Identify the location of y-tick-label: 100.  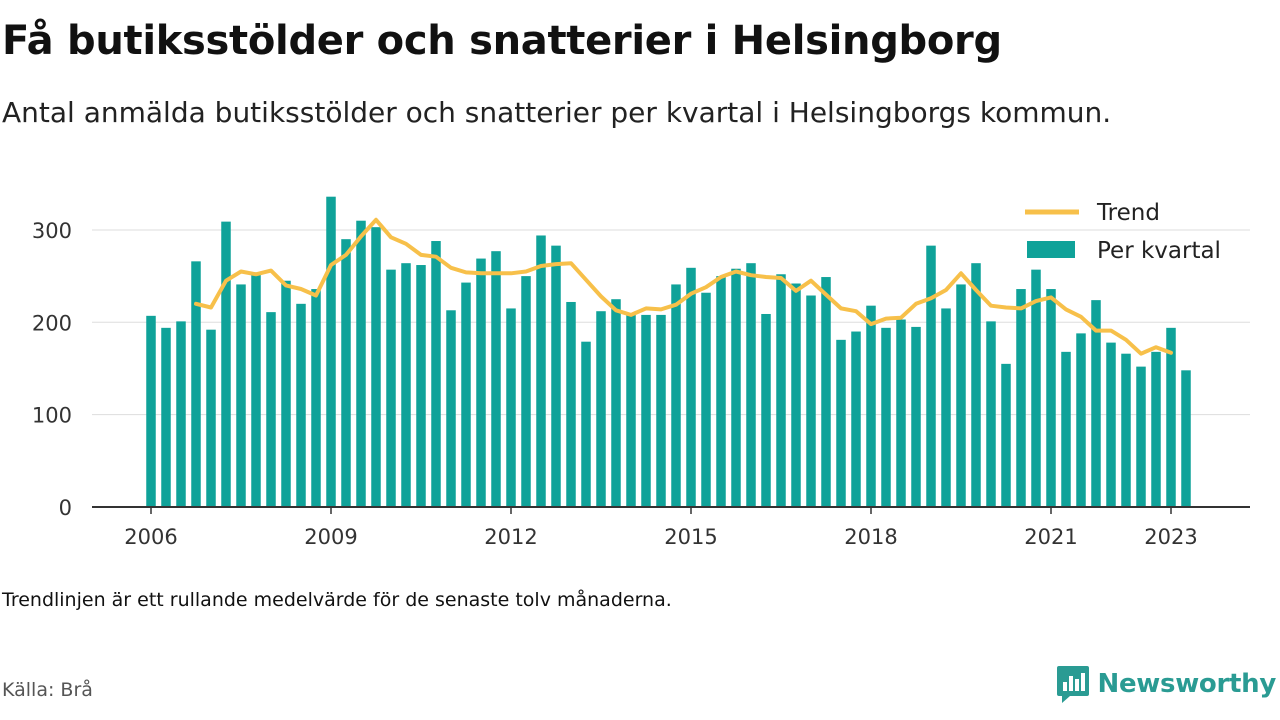
(52, 416).